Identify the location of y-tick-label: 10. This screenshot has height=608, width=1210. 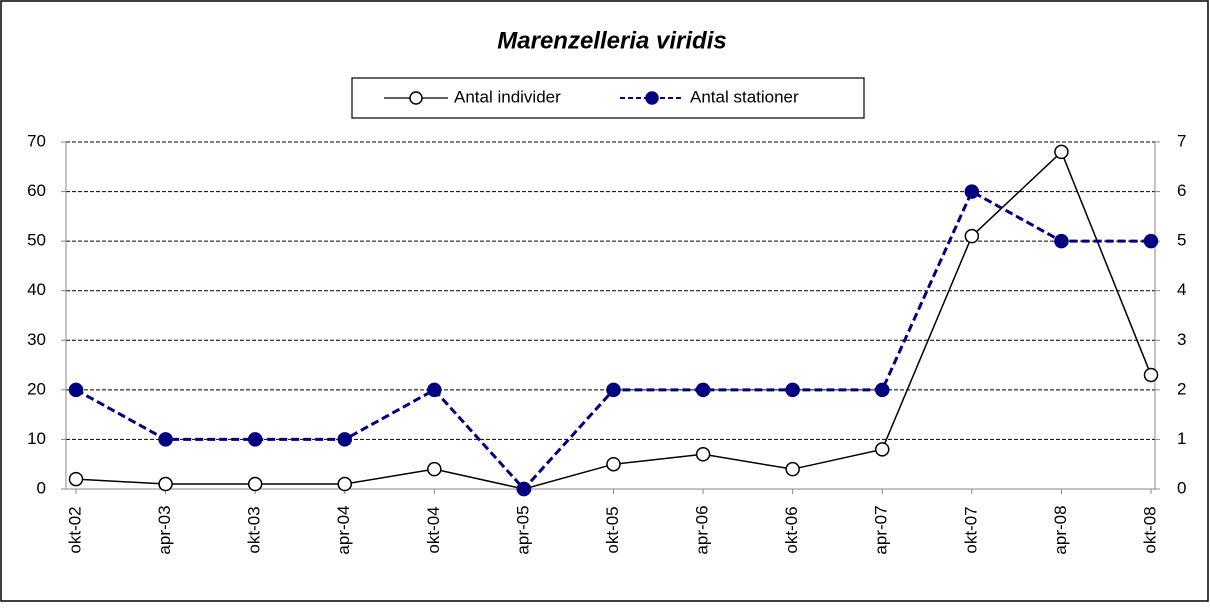
(36, 438).